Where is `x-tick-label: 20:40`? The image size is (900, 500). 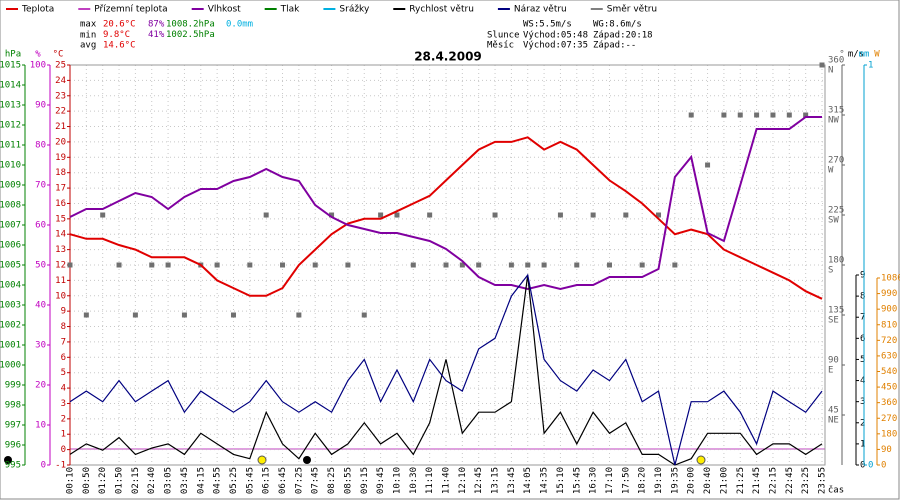
x-tick-label: 20:40 is located at coordinates (708, 480).